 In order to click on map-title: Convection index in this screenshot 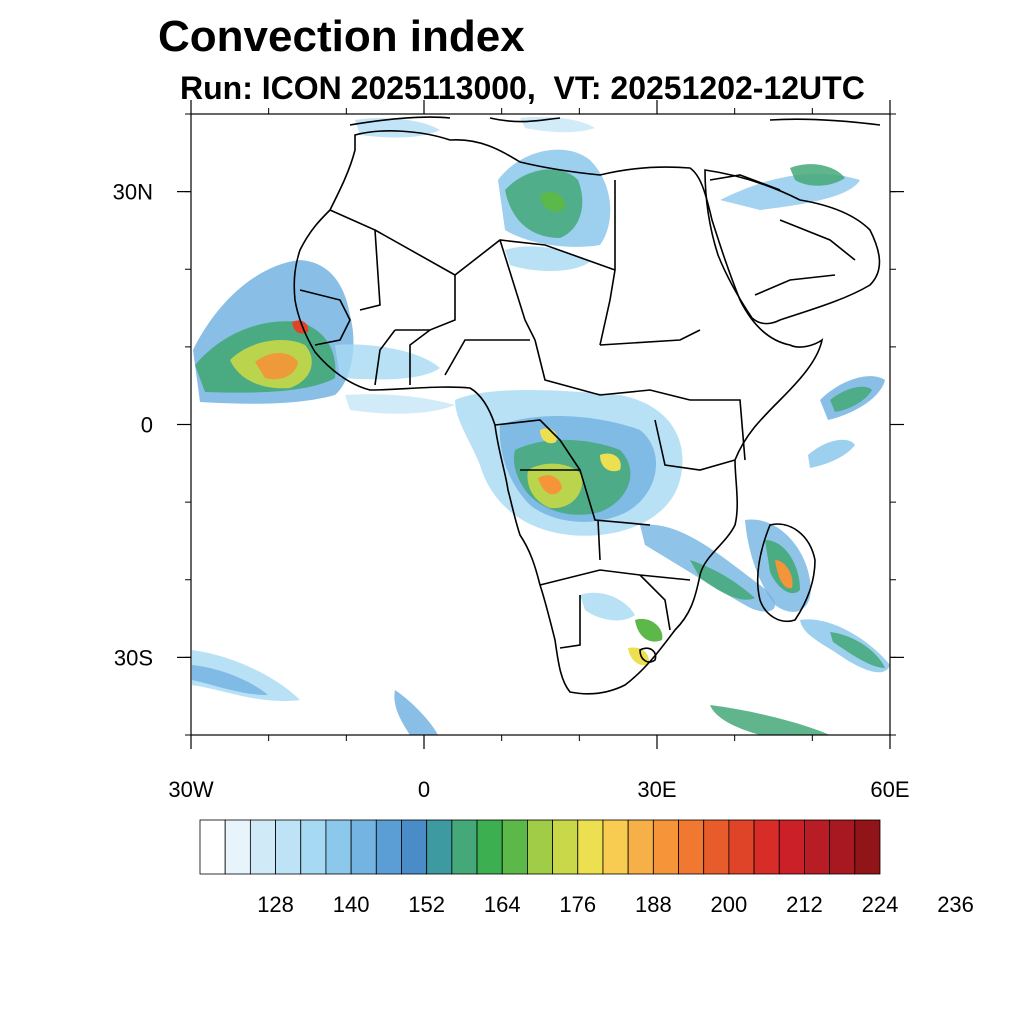, I will do `click(341, 36)`.